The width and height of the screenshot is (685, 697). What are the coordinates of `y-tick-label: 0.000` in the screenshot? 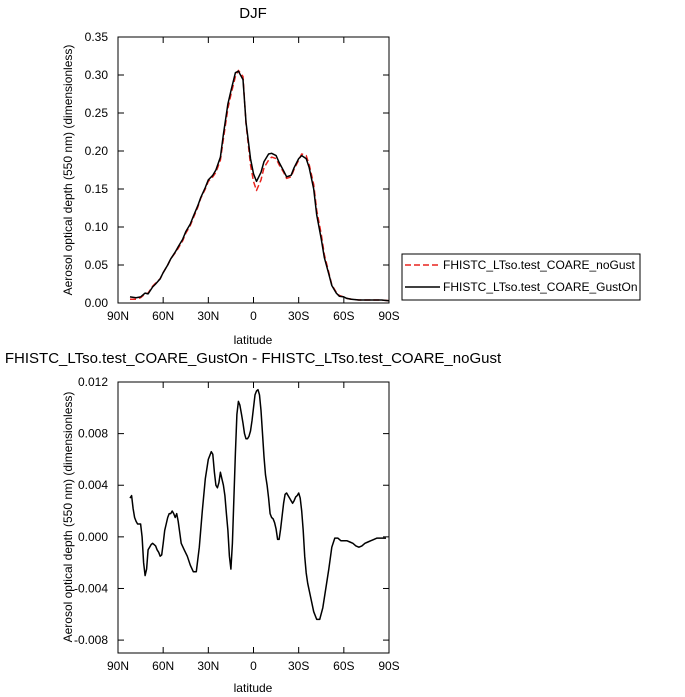 It's located at (93, 537).